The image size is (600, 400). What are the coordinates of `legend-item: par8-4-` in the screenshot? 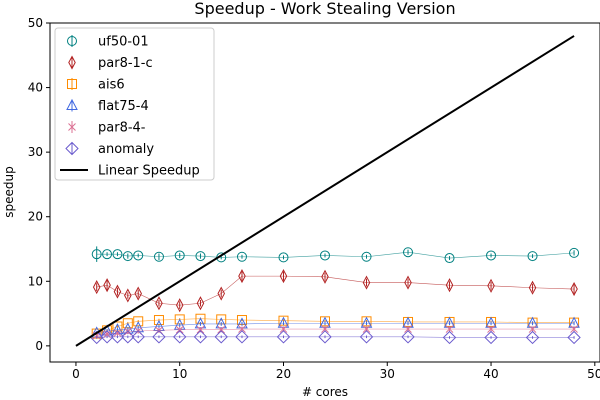 It's located at (107, 128).